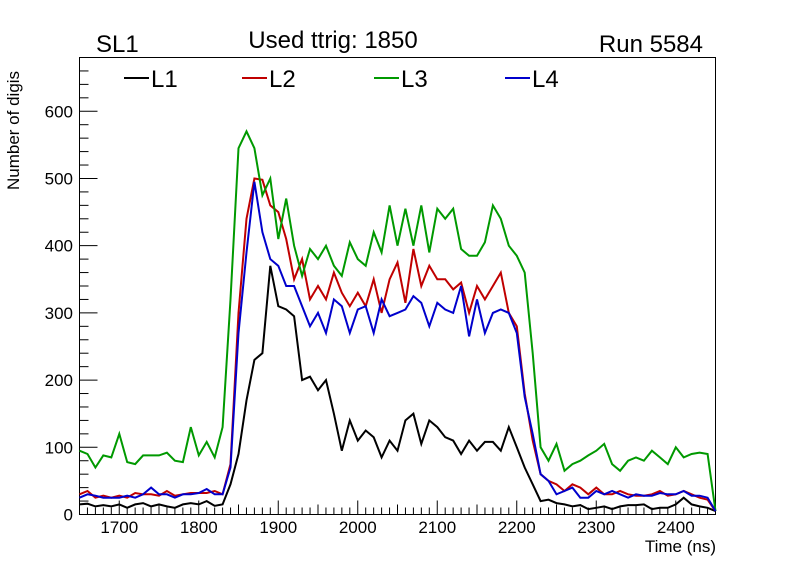  I want to click on y-axis-label: Number of digis, so click(13, 130).